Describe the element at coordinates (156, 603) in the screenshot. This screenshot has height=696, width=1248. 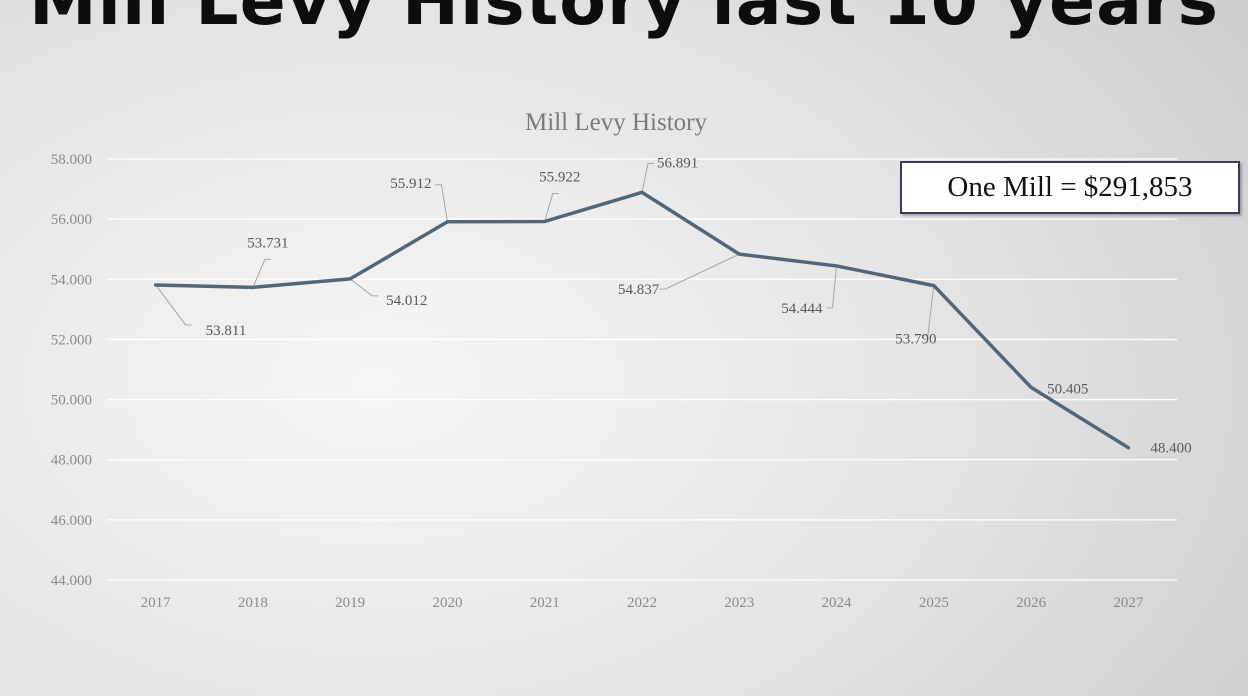
I see `x-tick-label: 2017` at that location.